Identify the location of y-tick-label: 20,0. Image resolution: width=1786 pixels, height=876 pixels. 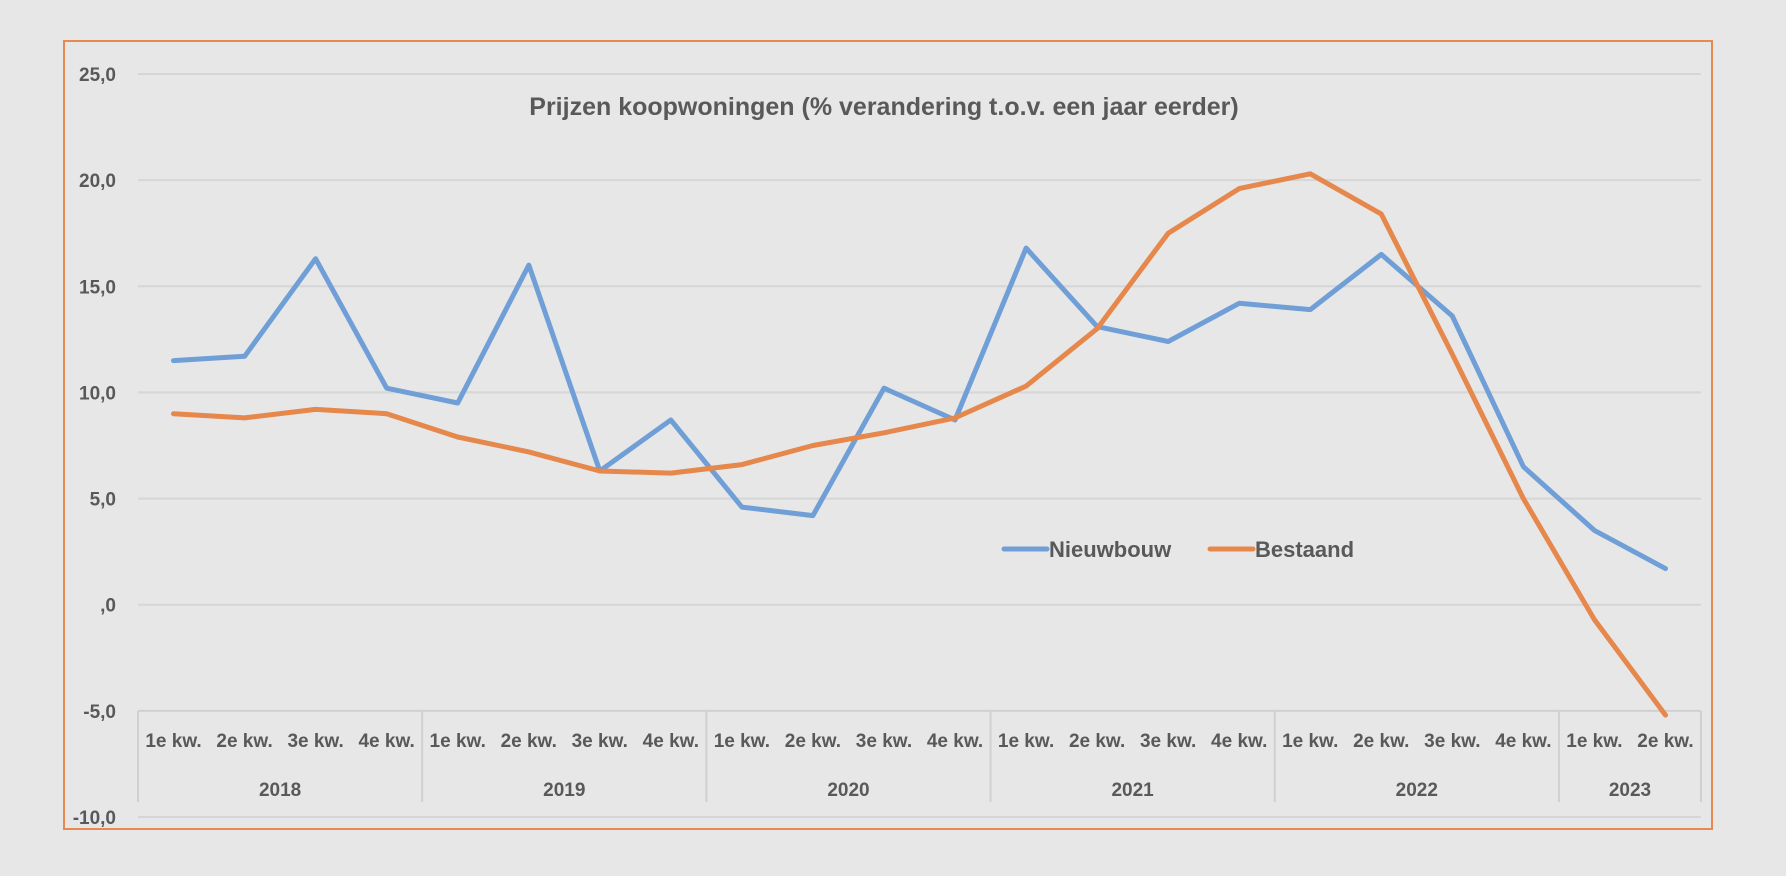
(97, 181).